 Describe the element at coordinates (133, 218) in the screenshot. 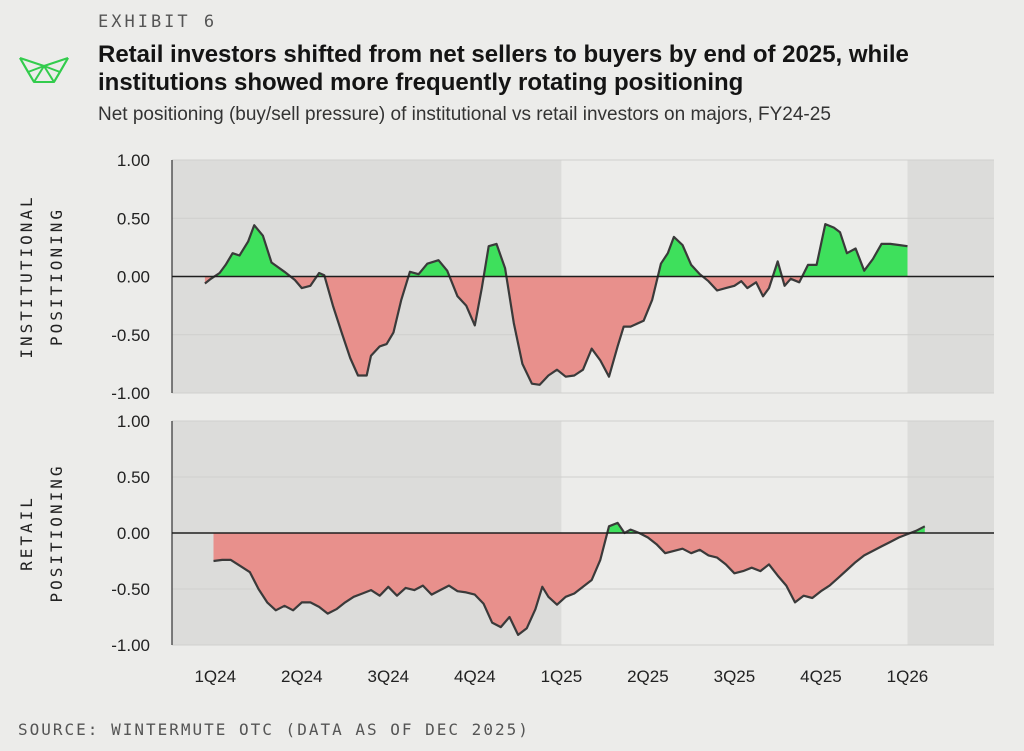

I see `institutional-ytick-label: 0.50` at that location.